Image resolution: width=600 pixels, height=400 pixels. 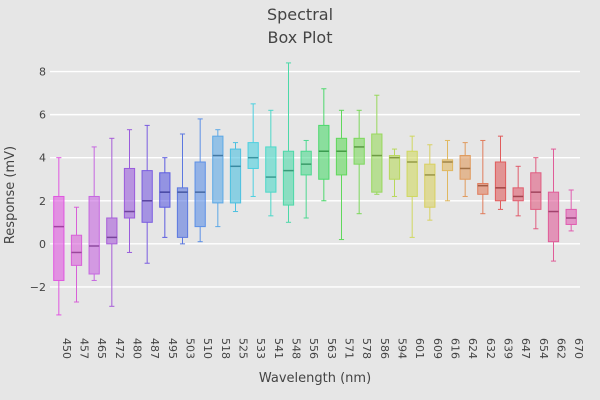 What do you see at coordinates (101, 348) in the screenshot?
I see `x-tick-label: 465` at bounding box center [101, 348].